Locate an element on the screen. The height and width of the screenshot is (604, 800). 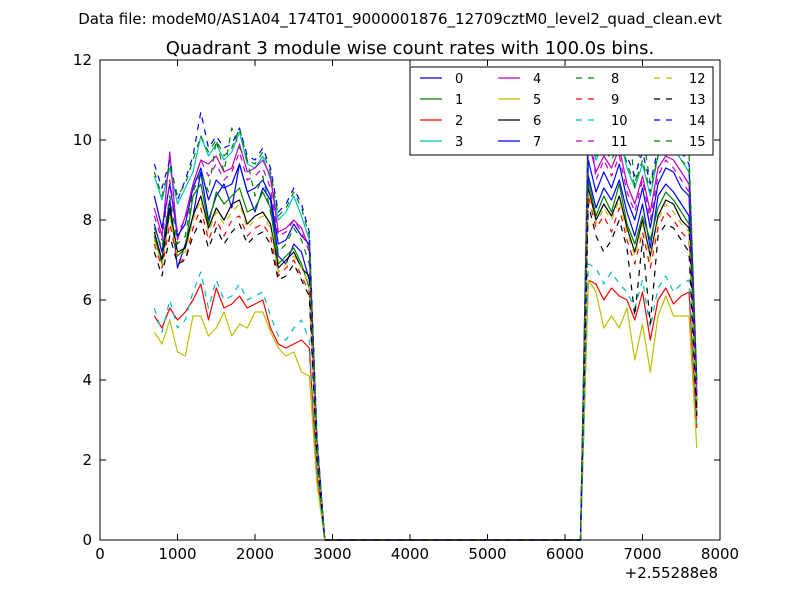
y-tick-label: 4 is located at coordinates (87, 380).